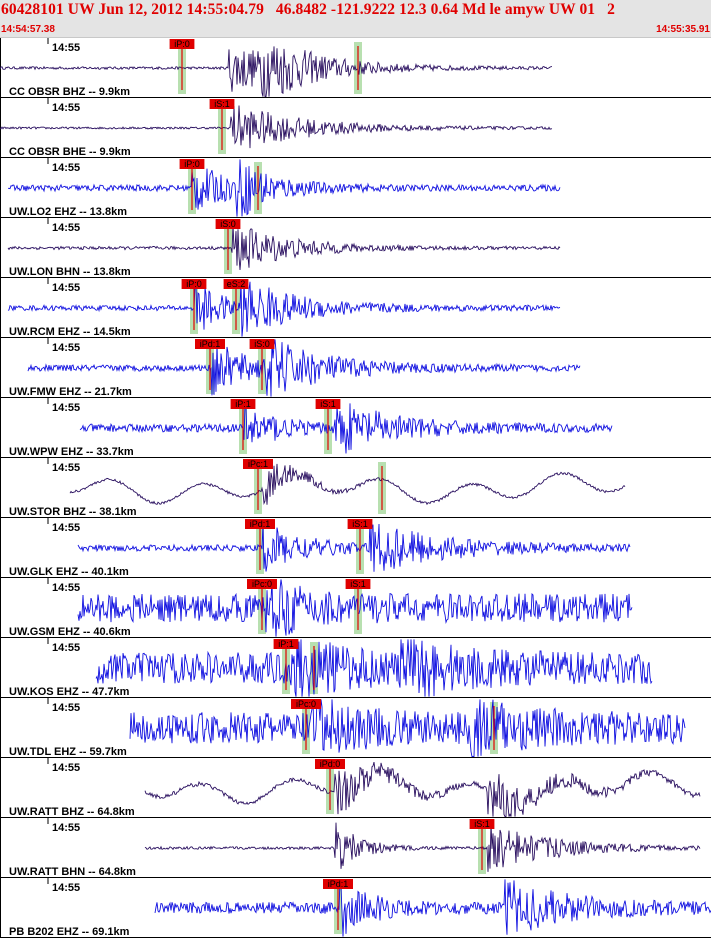 This screenshot has height=938, width=711. I want to click on trace-row: iS:1 14:55 UW.RATT BHN -- 64.8km, so click(355, 848).